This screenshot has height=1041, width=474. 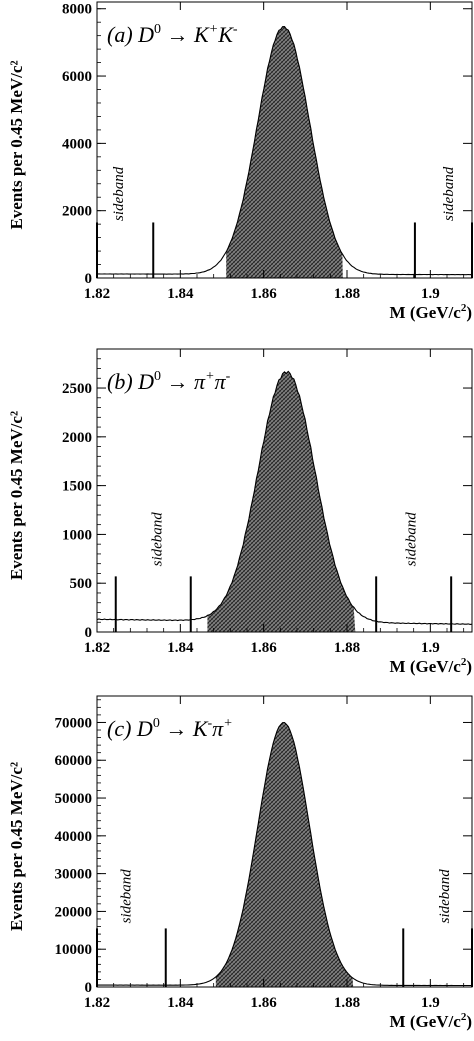 What do you see at coordinates (77, 144) in the screenshot?
I see `y-tick-label: 4000` at bounding box center [77, 144].